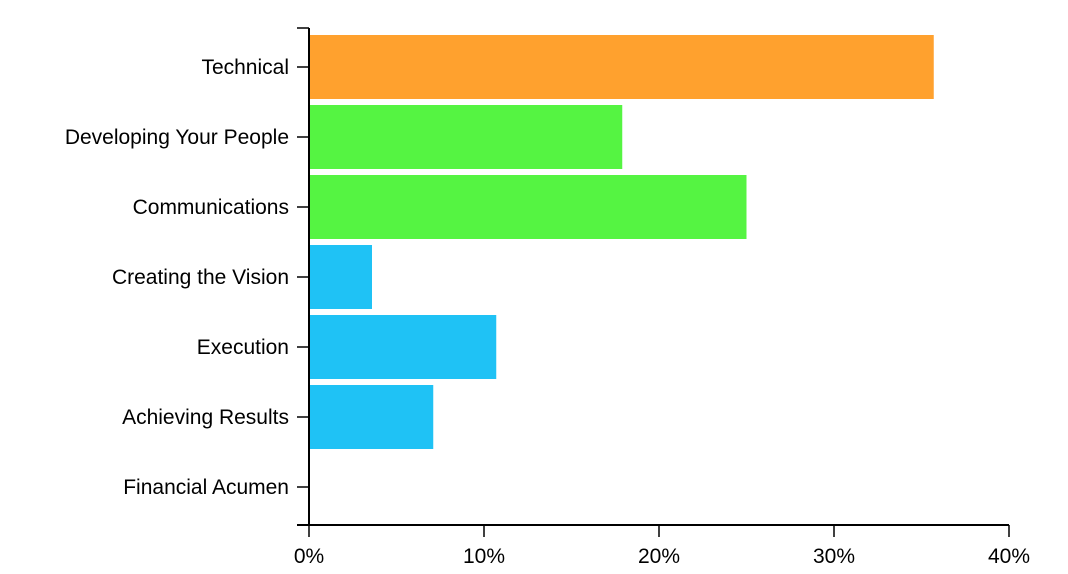 The height and width of the screenshot is (574, 1068). I want to click on bar-technical, so click(621, 67).